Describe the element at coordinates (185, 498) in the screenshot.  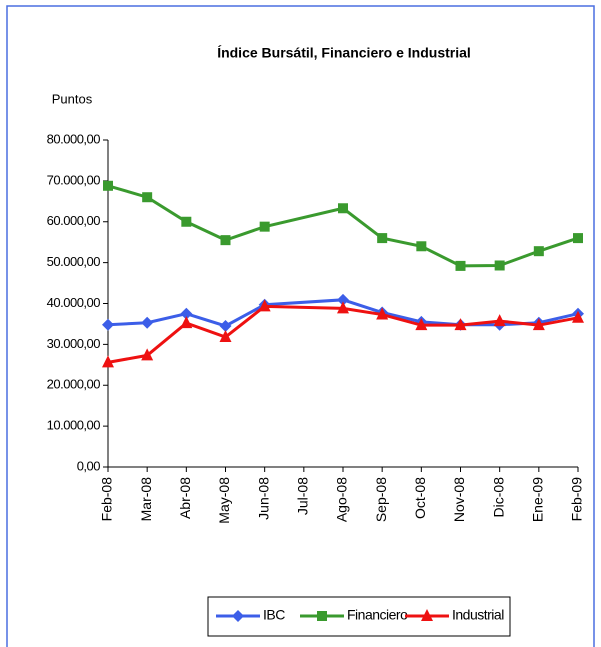
I see `x-tick-label: Abr-08` at that location.